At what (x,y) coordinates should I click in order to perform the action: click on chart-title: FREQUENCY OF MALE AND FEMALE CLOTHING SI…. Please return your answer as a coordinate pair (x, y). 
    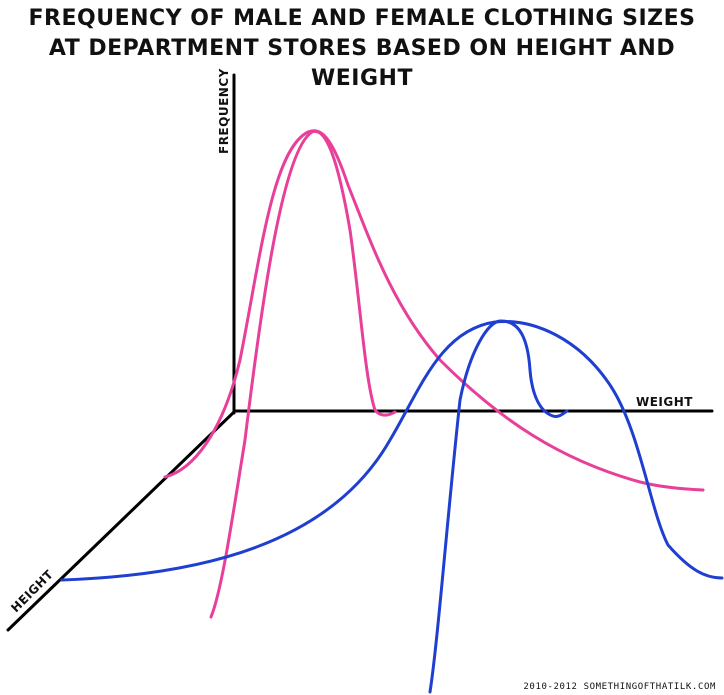
    Looking at the image, I should click on (362, 49).